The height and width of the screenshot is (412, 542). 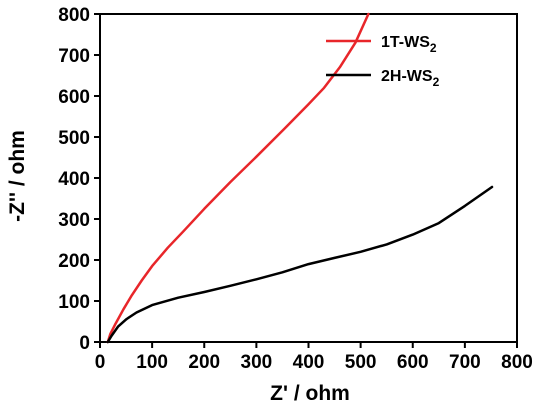 What do you see at coordinates (74, 179) in the screenshot?
I see `y-tick-label: 400` at bounding box center [74, 179].